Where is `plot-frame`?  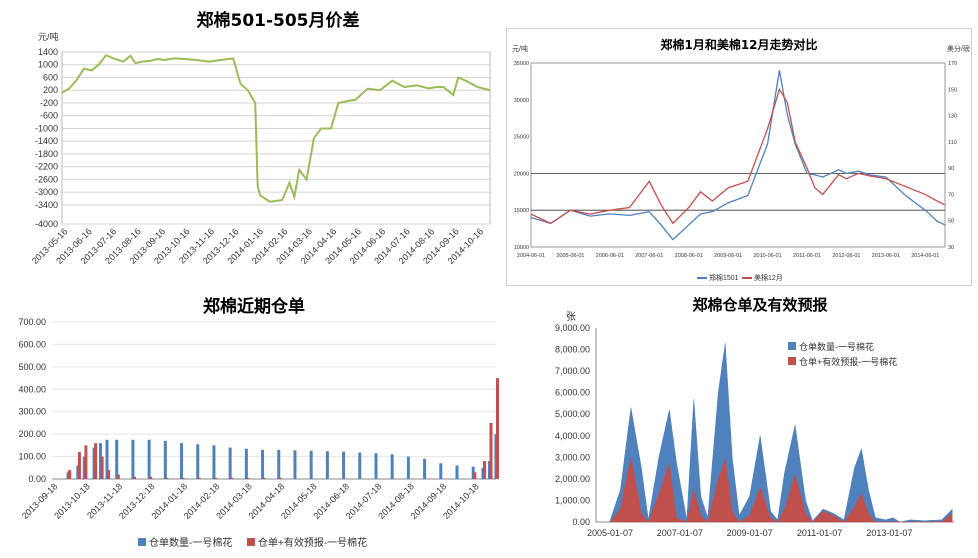 plot-frame is located at coordinates (738, 155).